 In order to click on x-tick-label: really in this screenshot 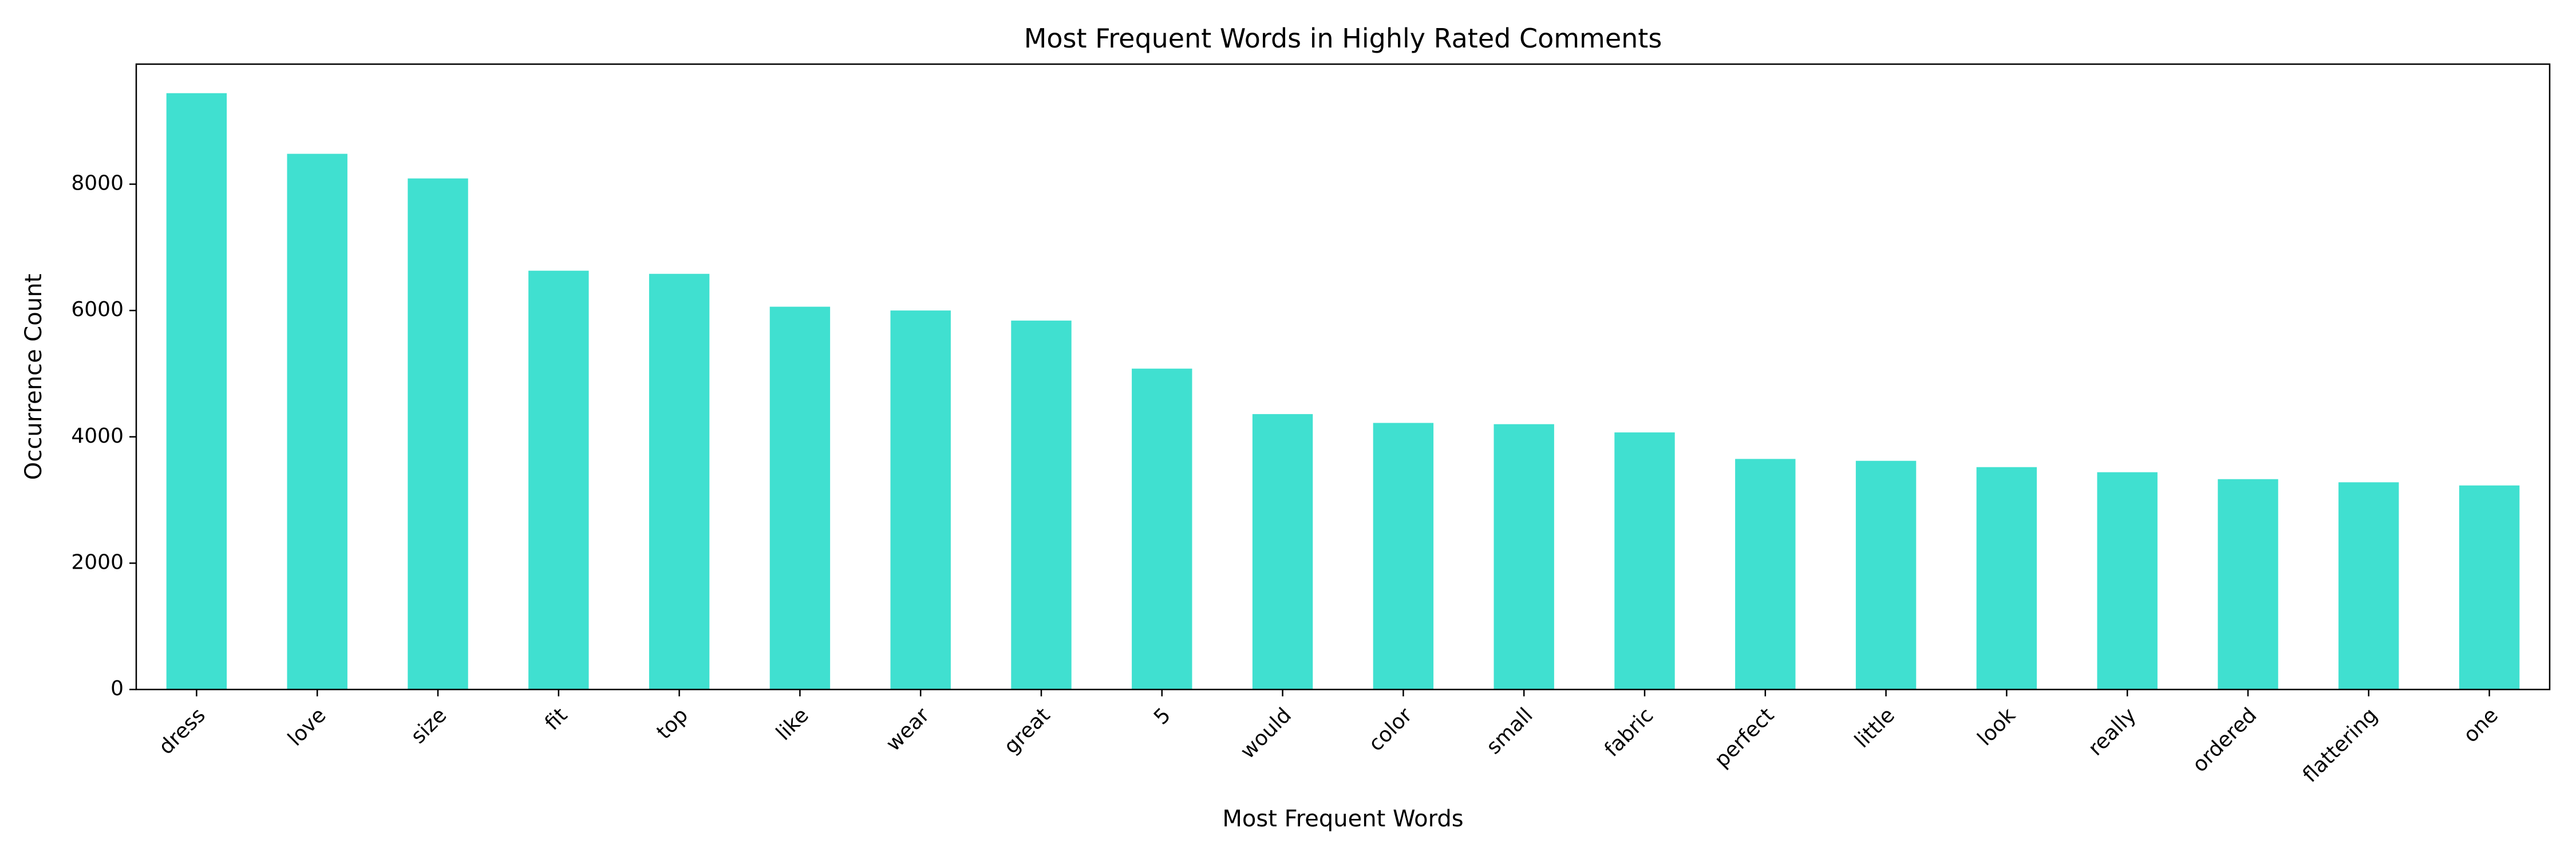, I will do `click(2112, 731)`.